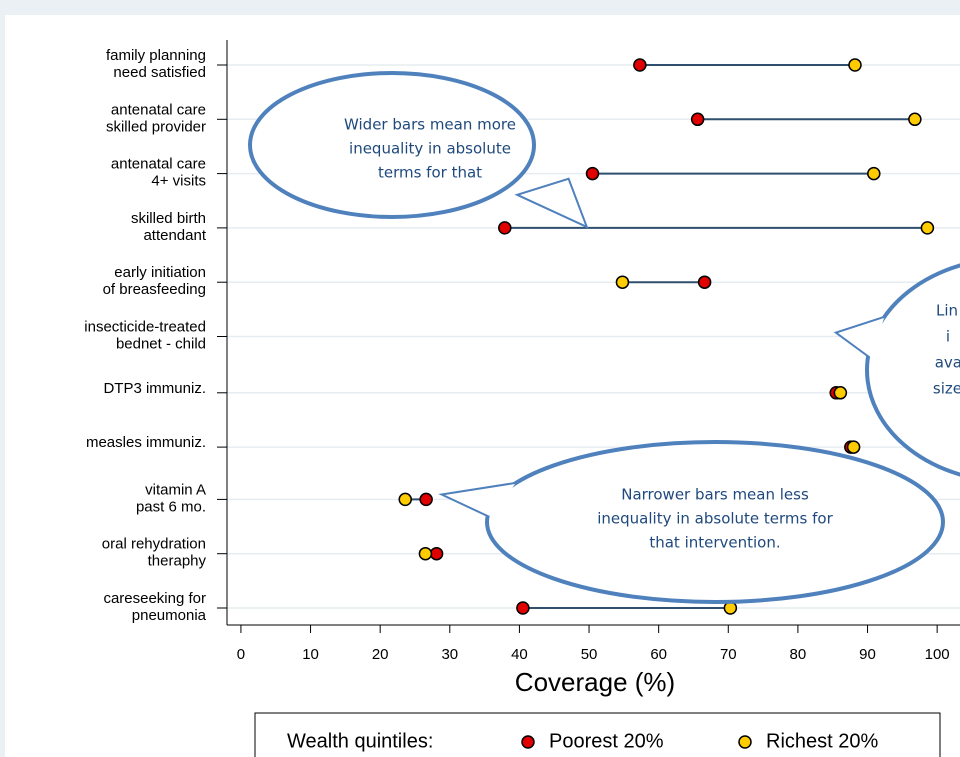 This screenshot has height=757, width=960. What do you see at coordinates (715, 495) in the screenshot?
I see `callout-text: Narrower bars mean less` at bounding box center [715, 495].